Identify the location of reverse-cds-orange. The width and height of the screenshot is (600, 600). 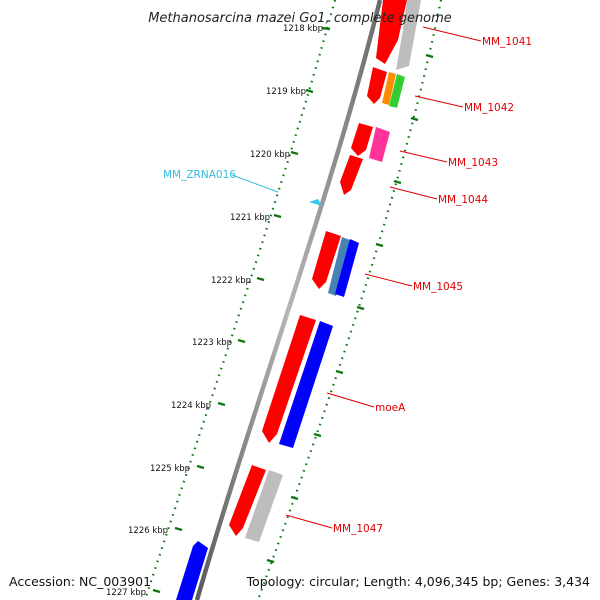
(389, 88).